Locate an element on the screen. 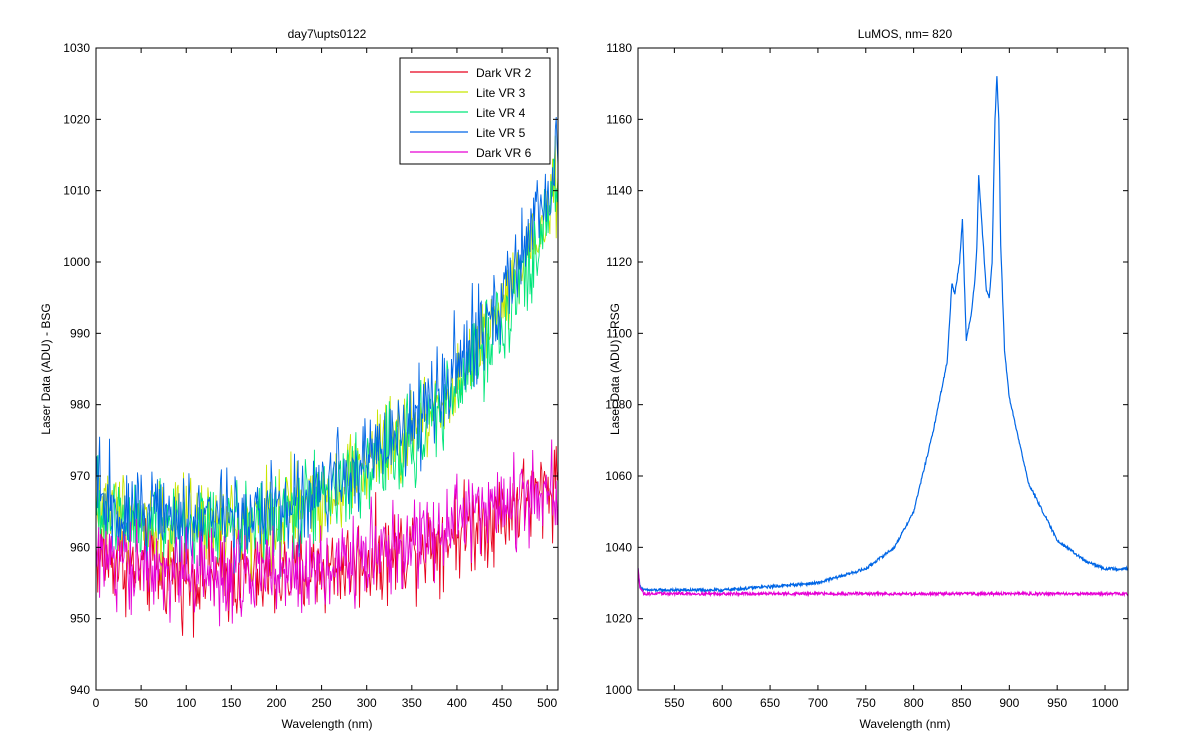  right-y-tick-label: 1140 is located at coordinates (619, 191).